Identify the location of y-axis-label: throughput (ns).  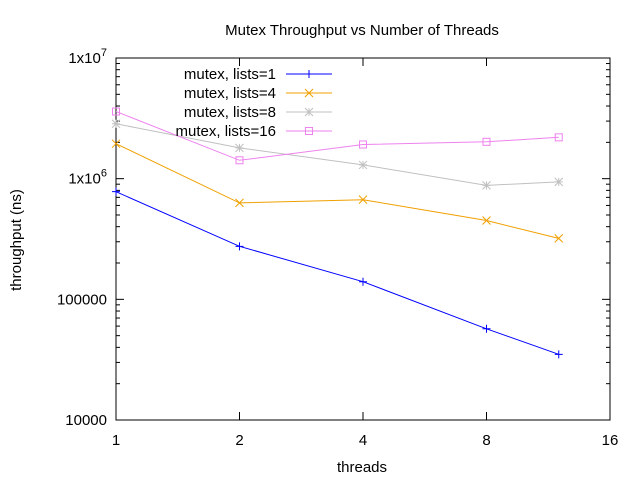
(16, 240).